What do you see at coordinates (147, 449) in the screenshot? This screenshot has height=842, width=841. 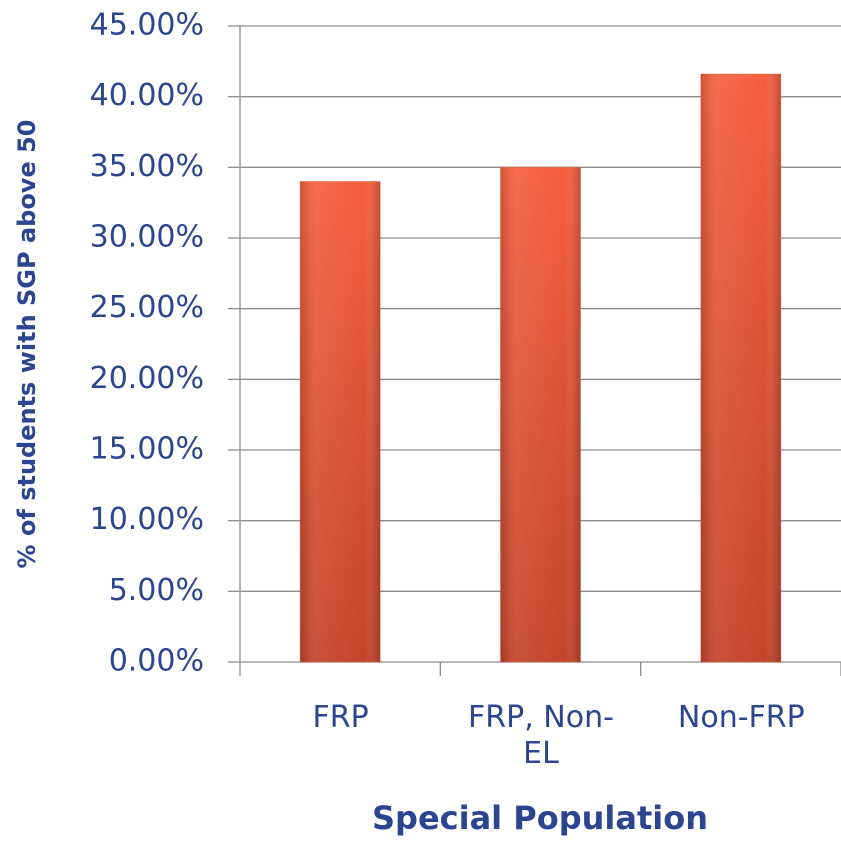 I see `y-tick-label: 15.00%` at bounding box center [147, 449].